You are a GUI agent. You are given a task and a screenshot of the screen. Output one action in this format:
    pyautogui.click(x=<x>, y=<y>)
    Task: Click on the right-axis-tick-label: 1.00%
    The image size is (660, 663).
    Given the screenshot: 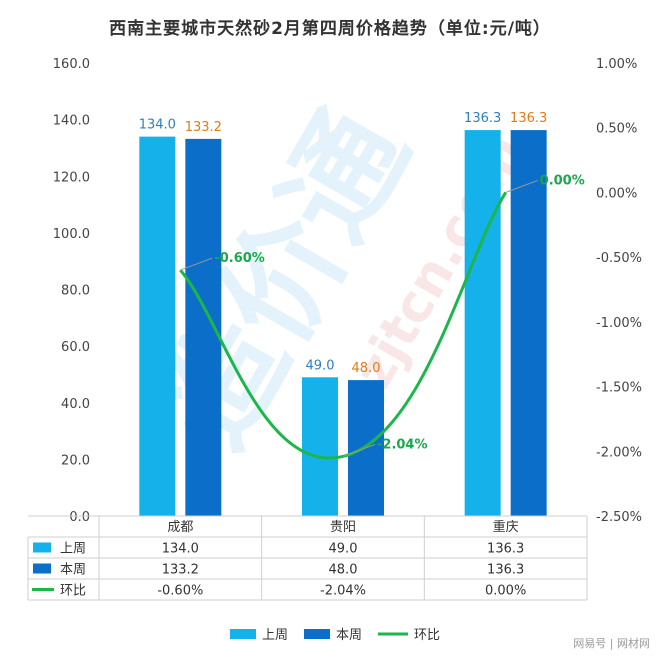 What is the action you would take?
    pyautogui.click(x=616, y=64)
    